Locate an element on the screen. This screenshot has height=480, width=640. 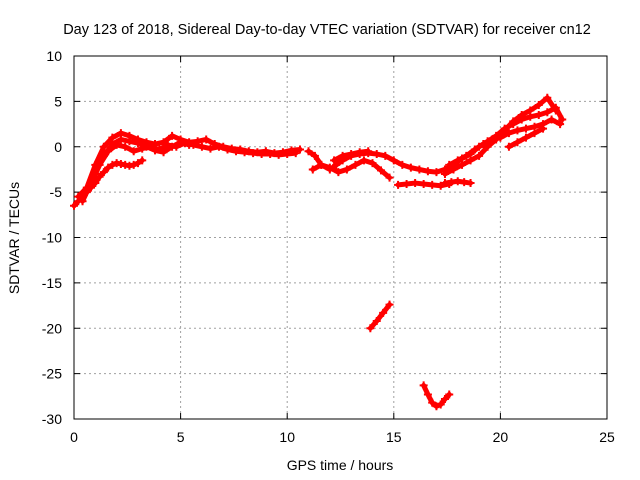
y-tick-label: 10 is located at coordinates (54, 56).